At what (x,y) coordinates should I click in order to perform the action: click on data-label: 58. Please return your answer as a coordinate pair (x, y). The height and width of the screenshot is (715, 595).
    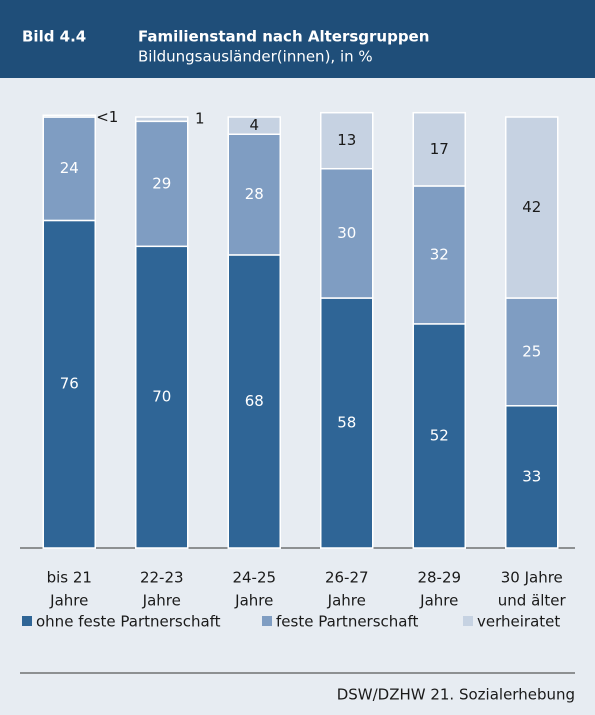
    Looking at the image, I should click on (346, 423).